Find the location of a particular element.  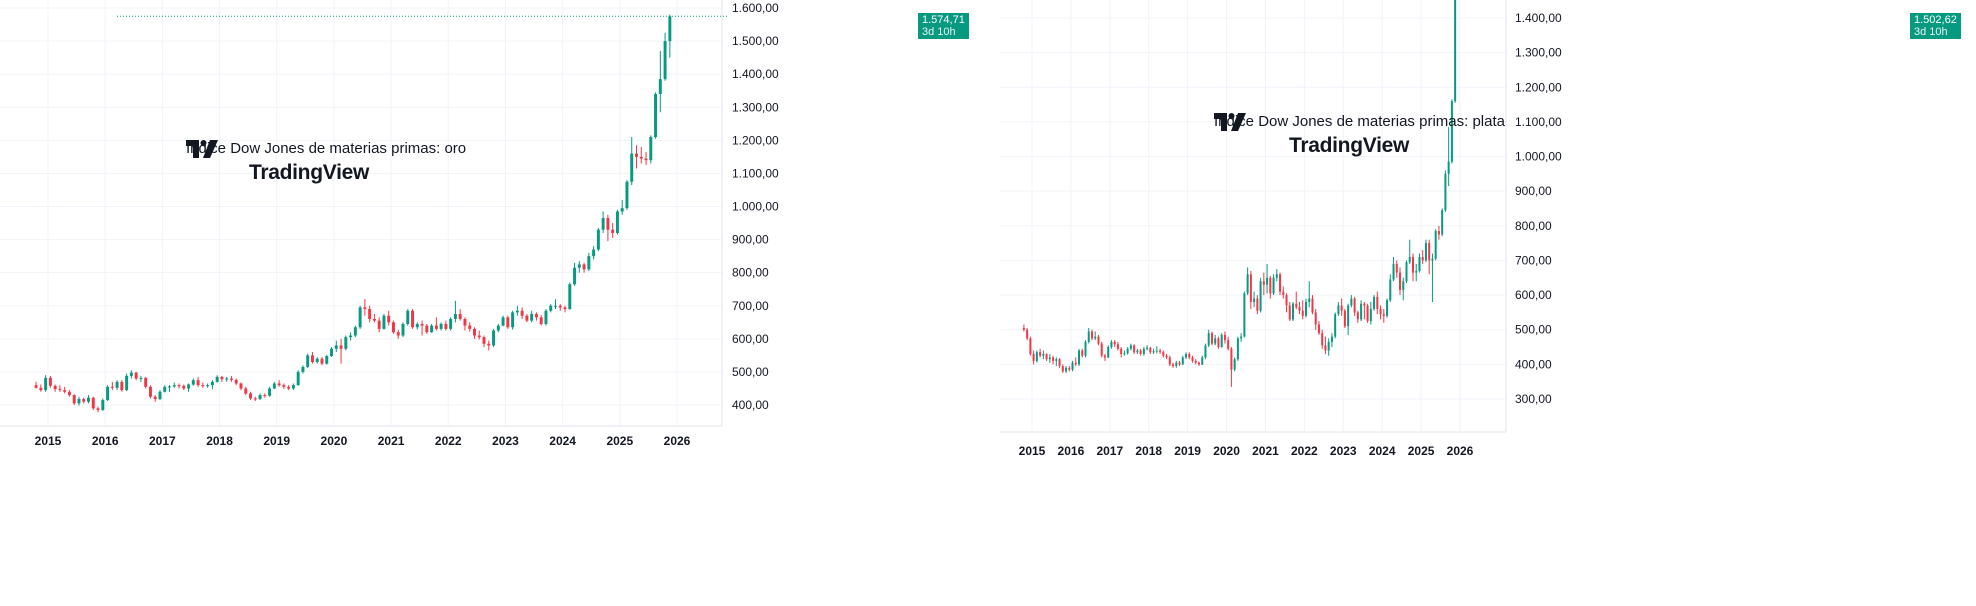

price-tick-label: 300,00 is located at coordinates (1533, 399).